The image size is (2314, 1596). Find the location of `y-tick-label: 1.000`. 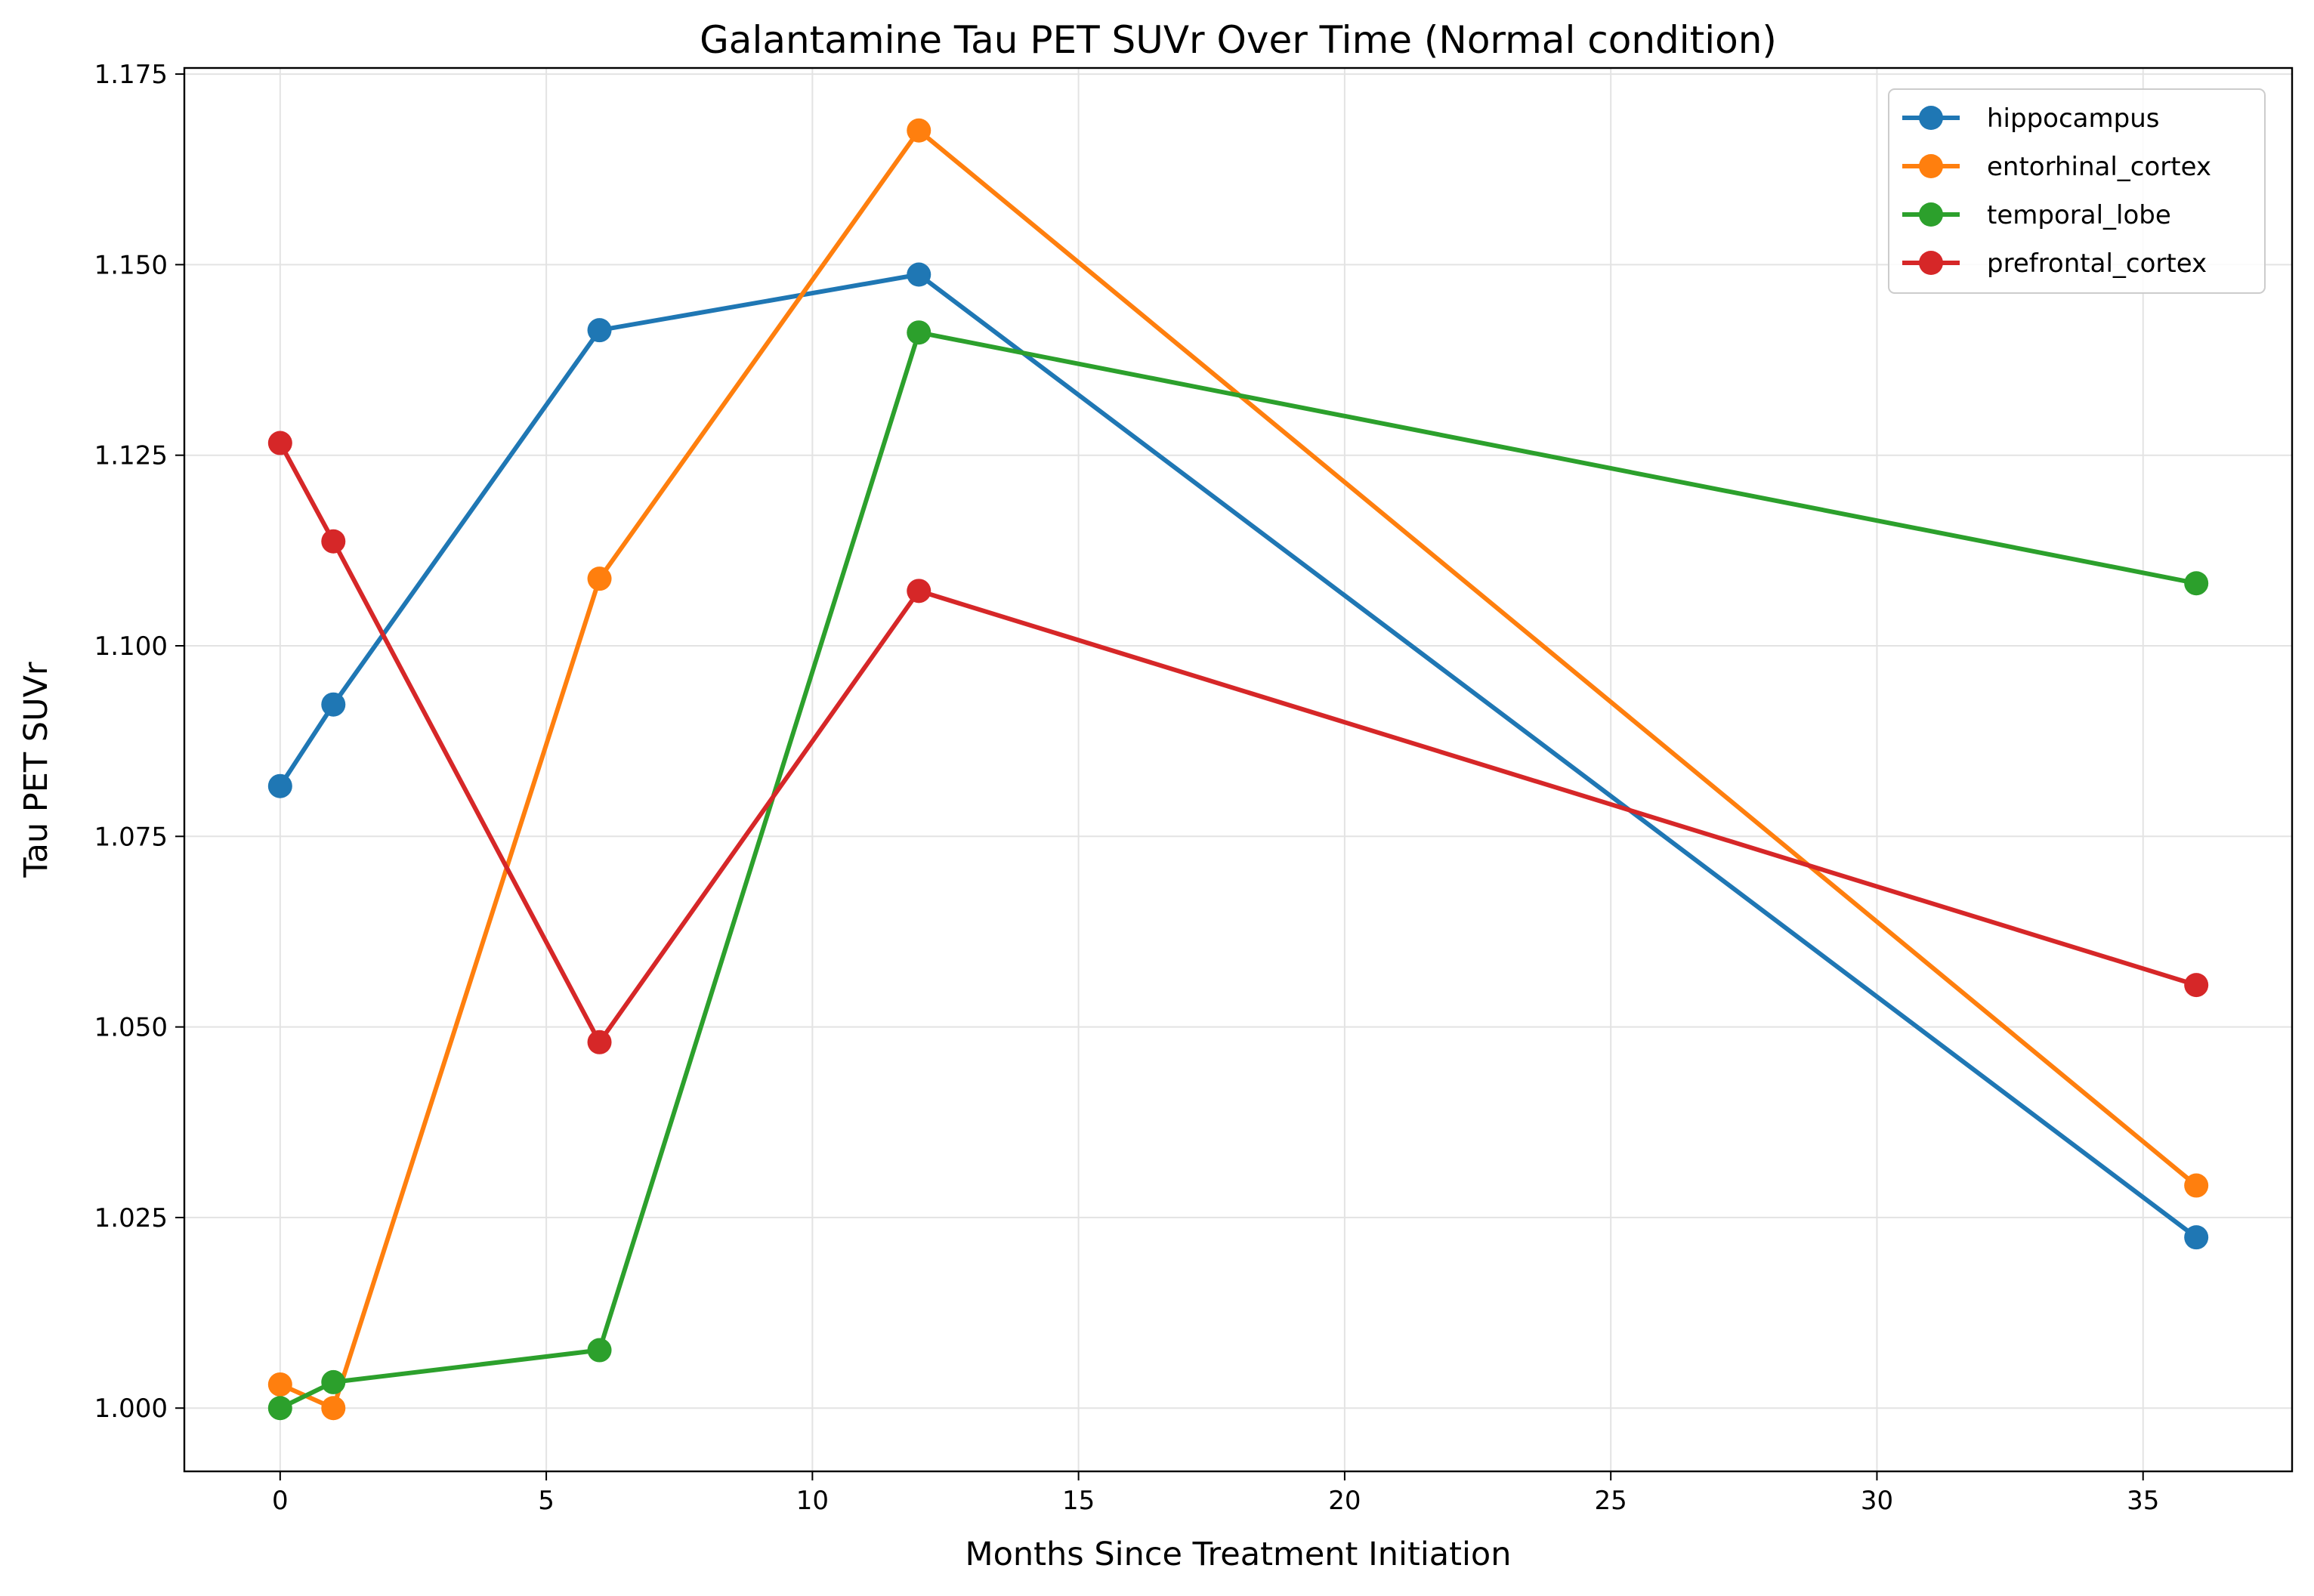

y-tick-label: 1.000 is located at coordinates (131, 1409).